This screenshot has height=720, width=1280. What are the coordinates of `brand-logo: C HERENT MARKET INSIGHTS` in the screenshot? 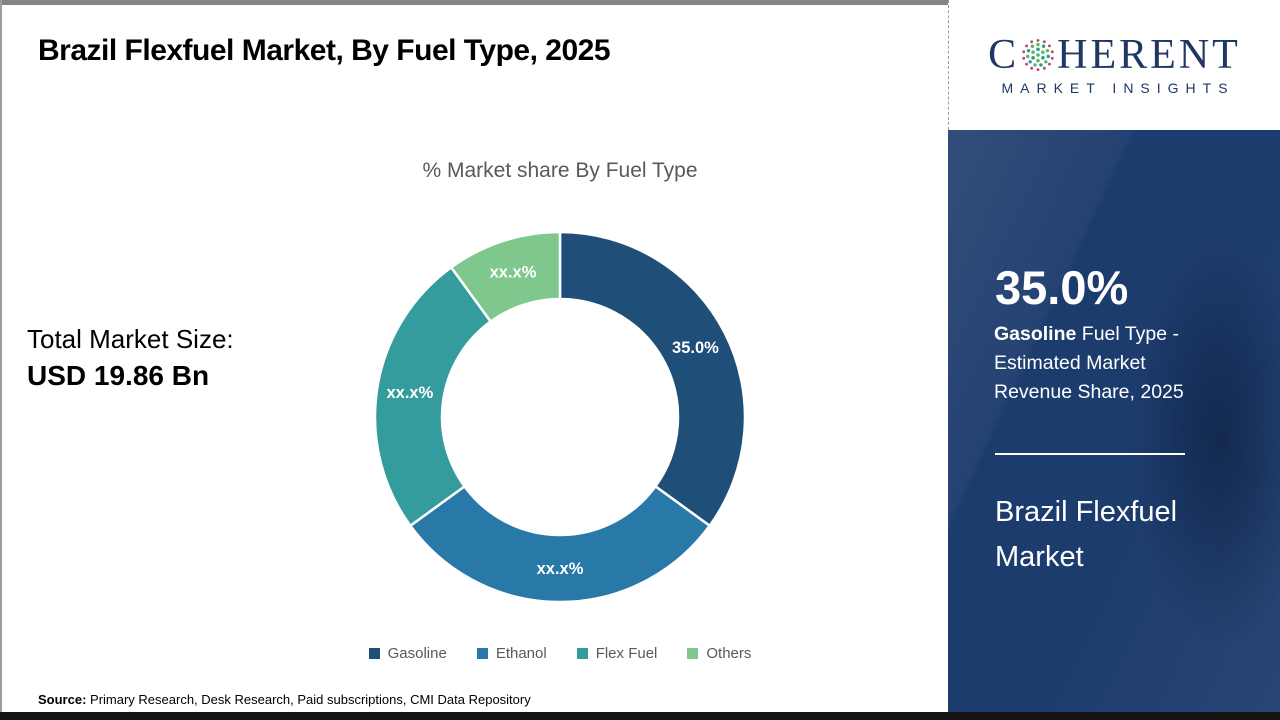 It's located at (1114, 65).